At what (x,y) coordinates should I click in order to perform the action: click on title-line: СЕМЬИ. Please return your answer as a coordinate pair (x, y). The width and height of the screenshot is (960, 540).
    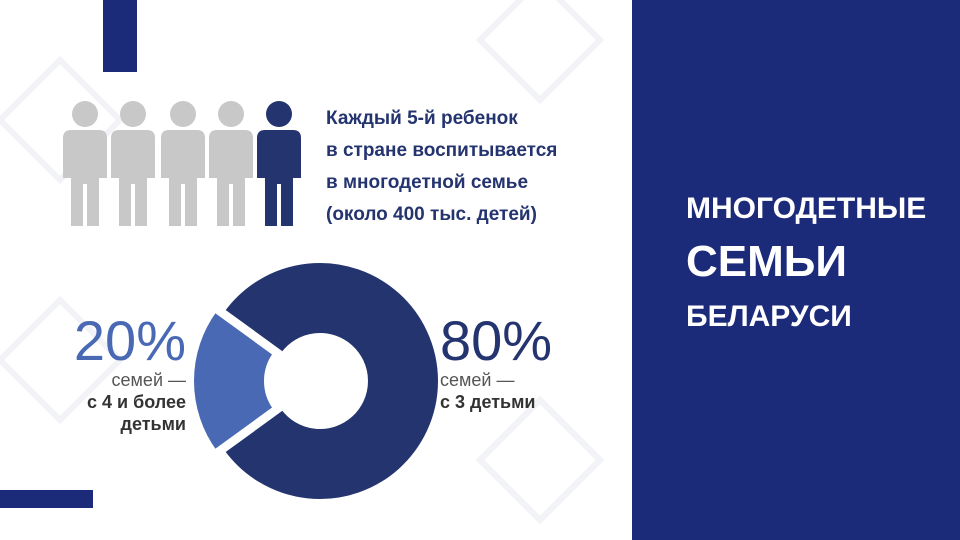
    Looking at the image, I should click on (766, 261).